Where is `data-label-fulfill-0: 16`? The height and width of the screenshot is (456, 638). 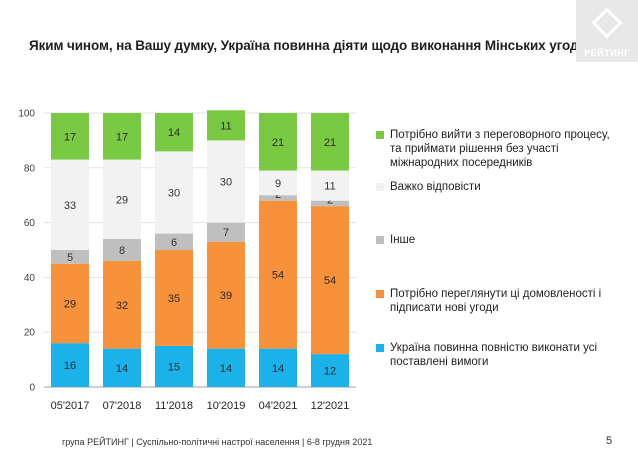
data-label-fulfill-0: 16 is located at coordinates (70, 366).